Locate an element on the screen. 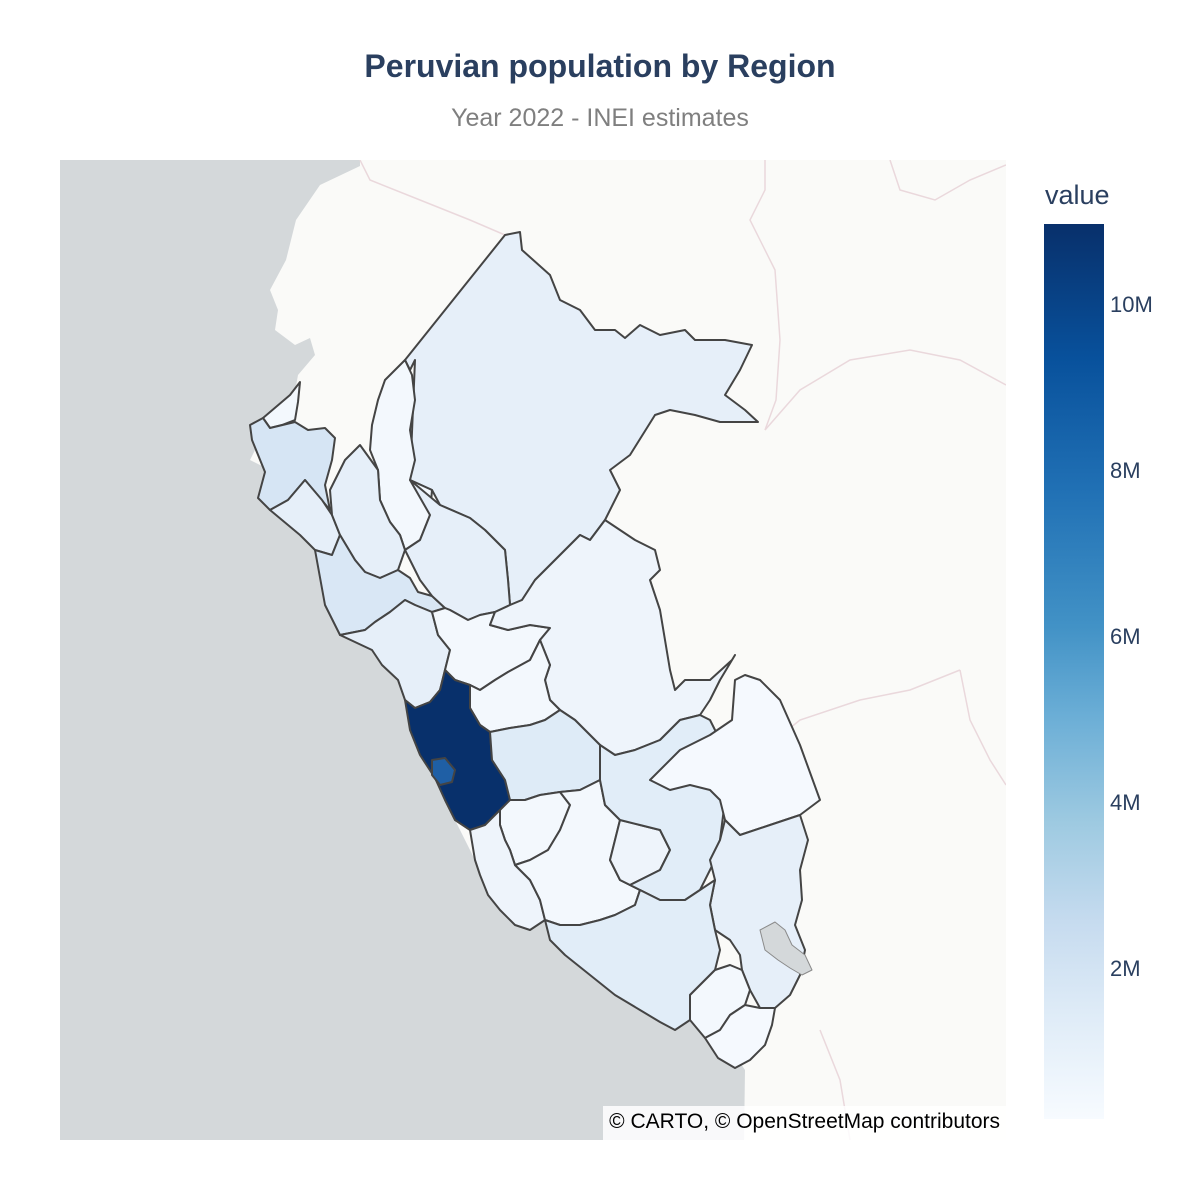 The width and height of the screenshot is (1200, 1200). colorbar-tick-10m: 10M is located at coordinates (1131, 304).